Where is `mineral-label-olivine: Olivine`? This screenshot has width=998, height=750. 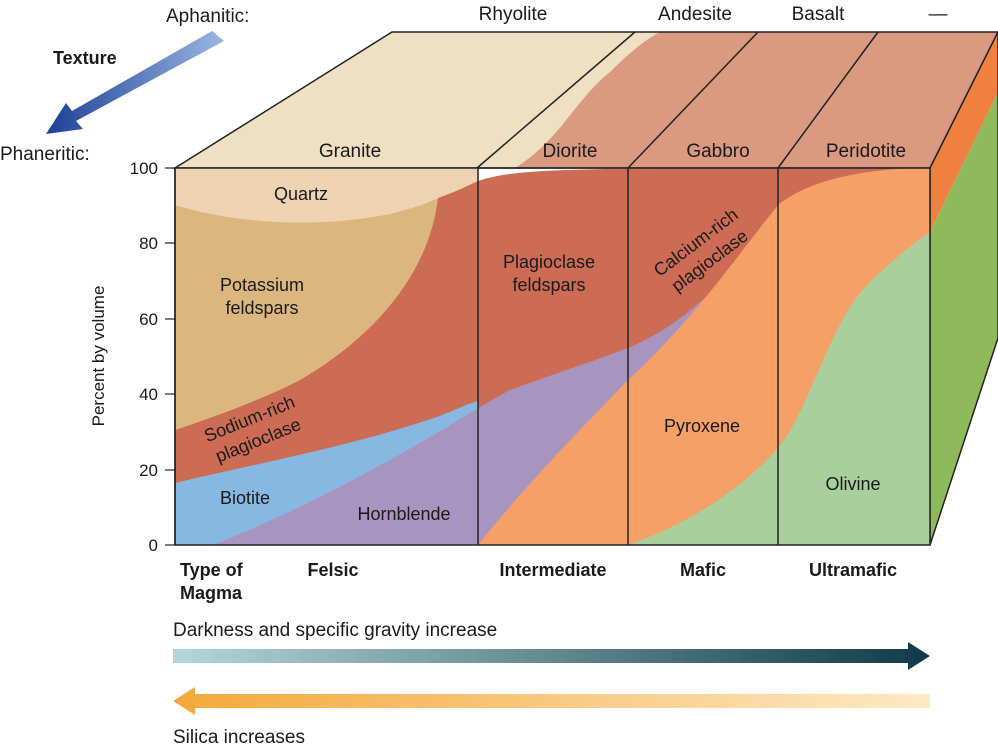
mineral-label-olivine: Olivine is located at coordinates (852, 484).